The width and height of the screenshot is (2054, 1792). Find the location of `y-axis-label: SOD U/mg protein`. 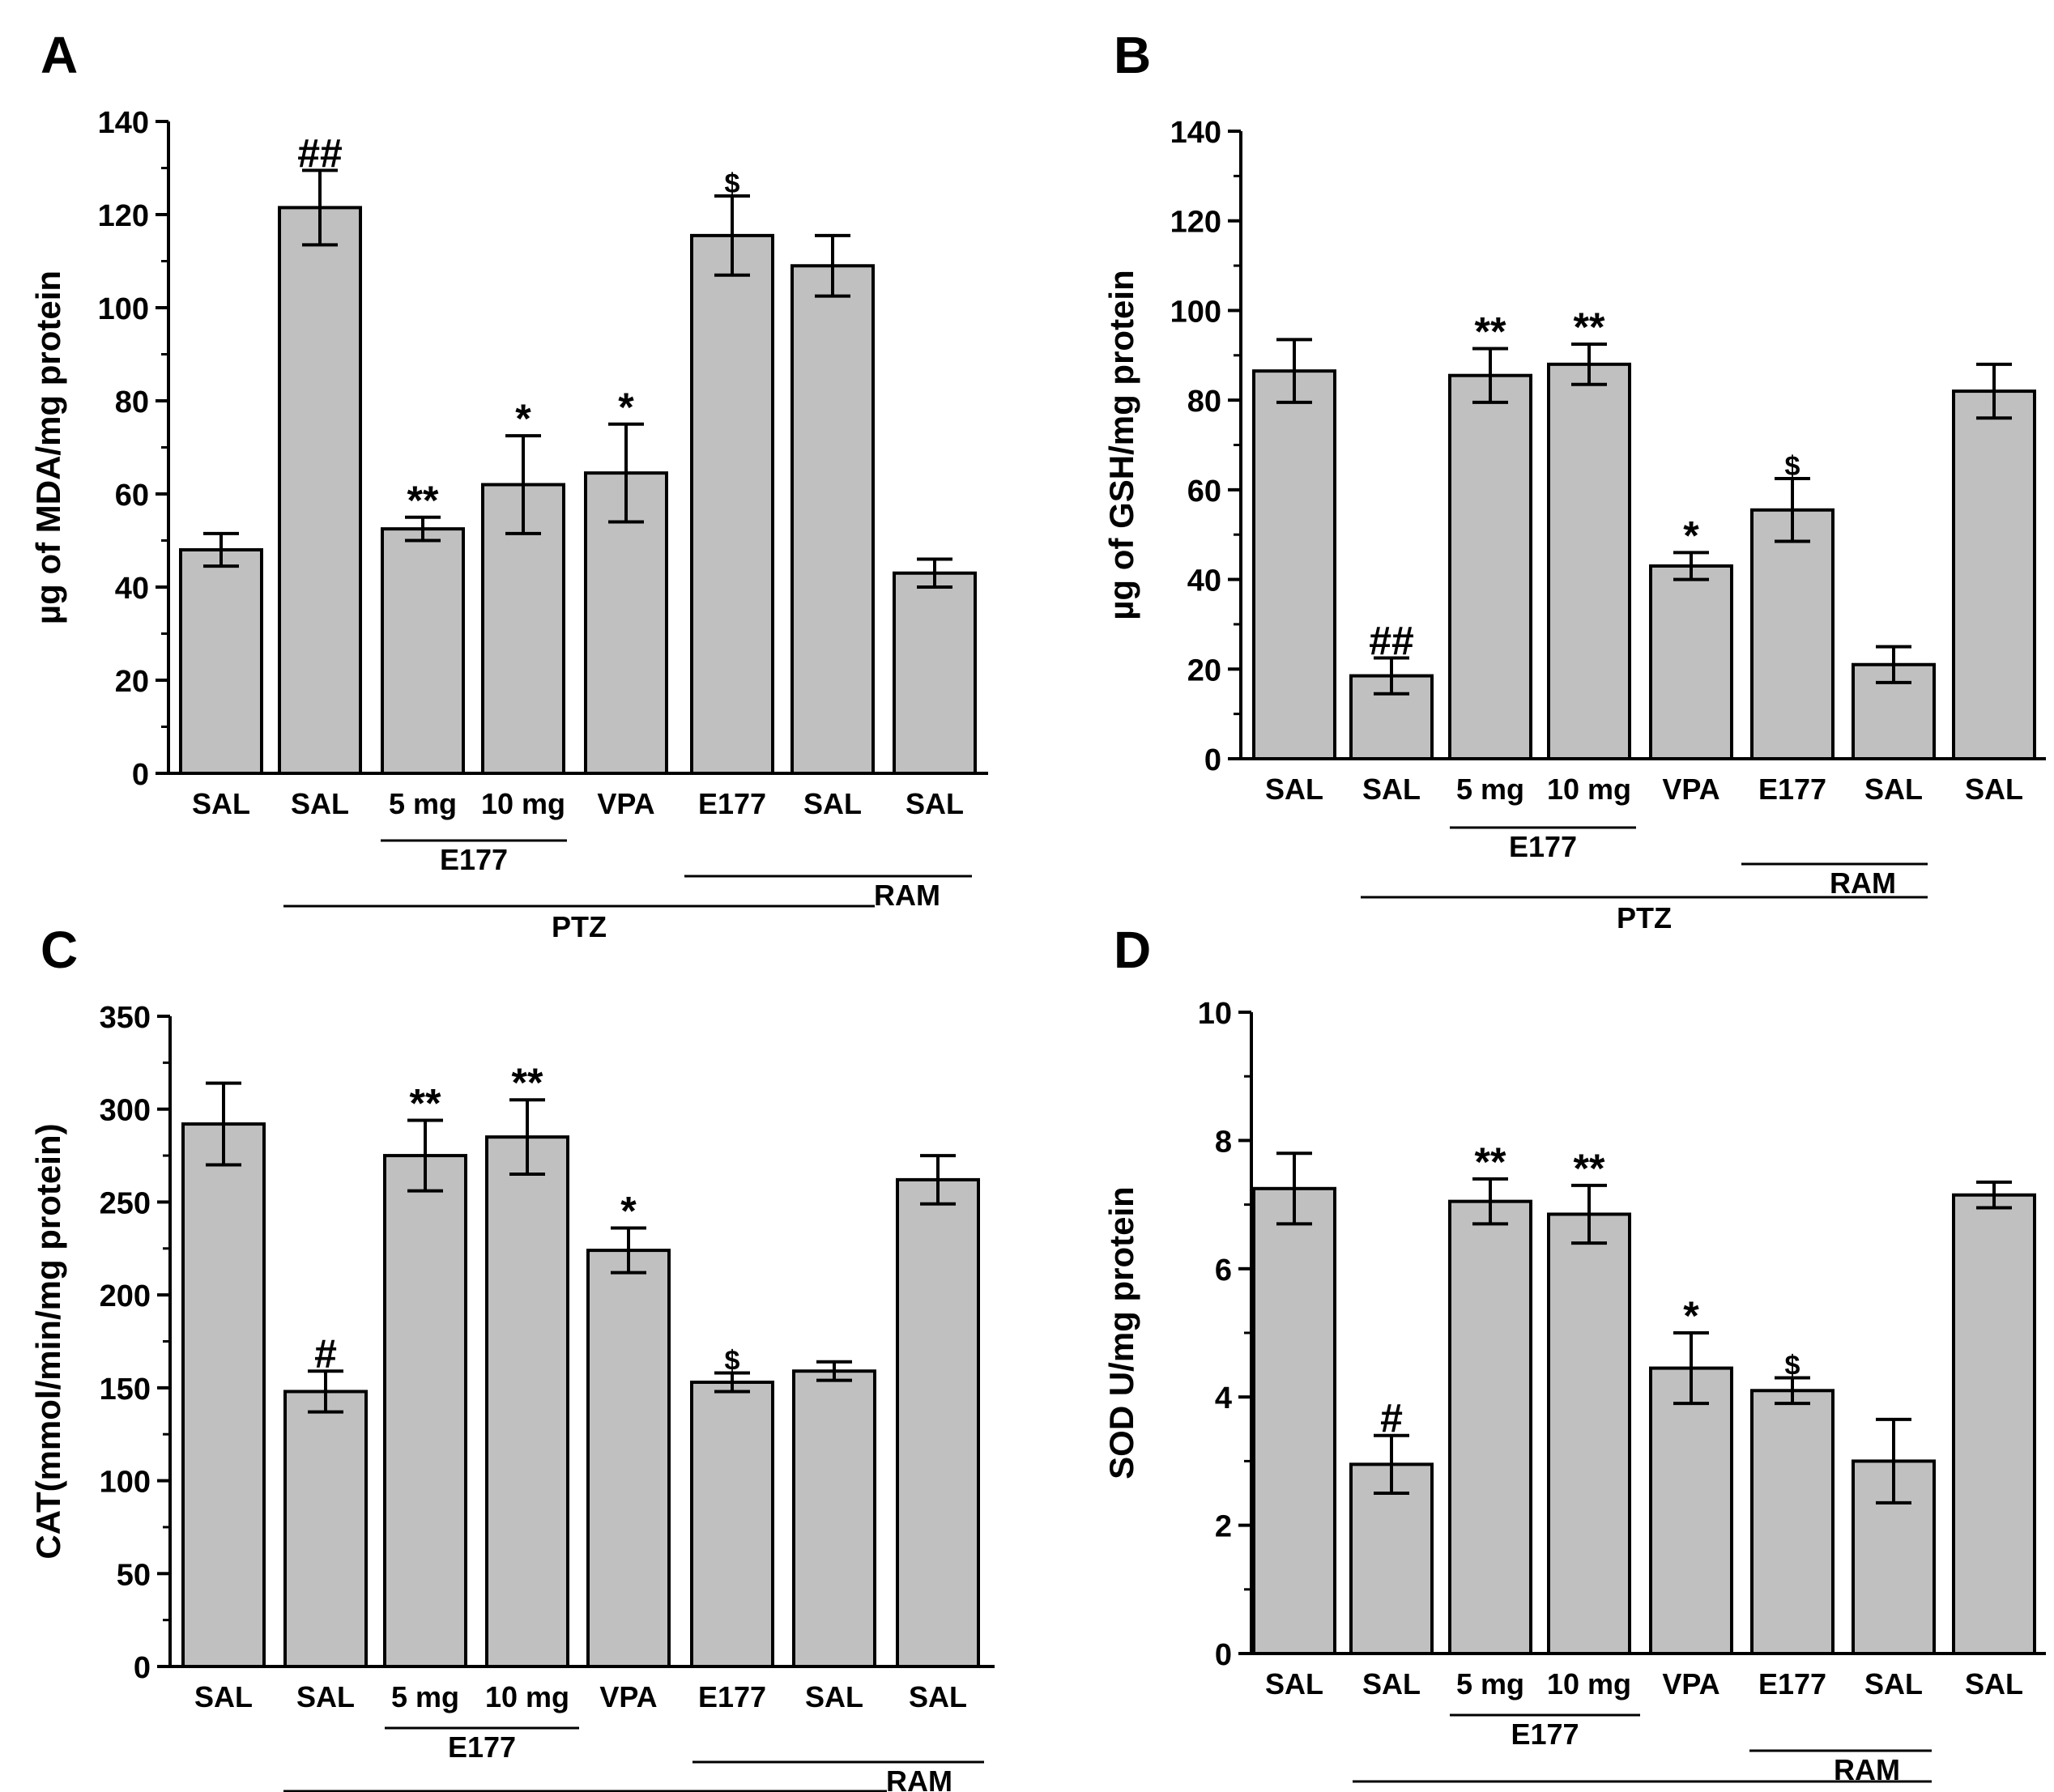

y-axis-label: SOD U/mg protein is located at coordinates (1121, 1333).